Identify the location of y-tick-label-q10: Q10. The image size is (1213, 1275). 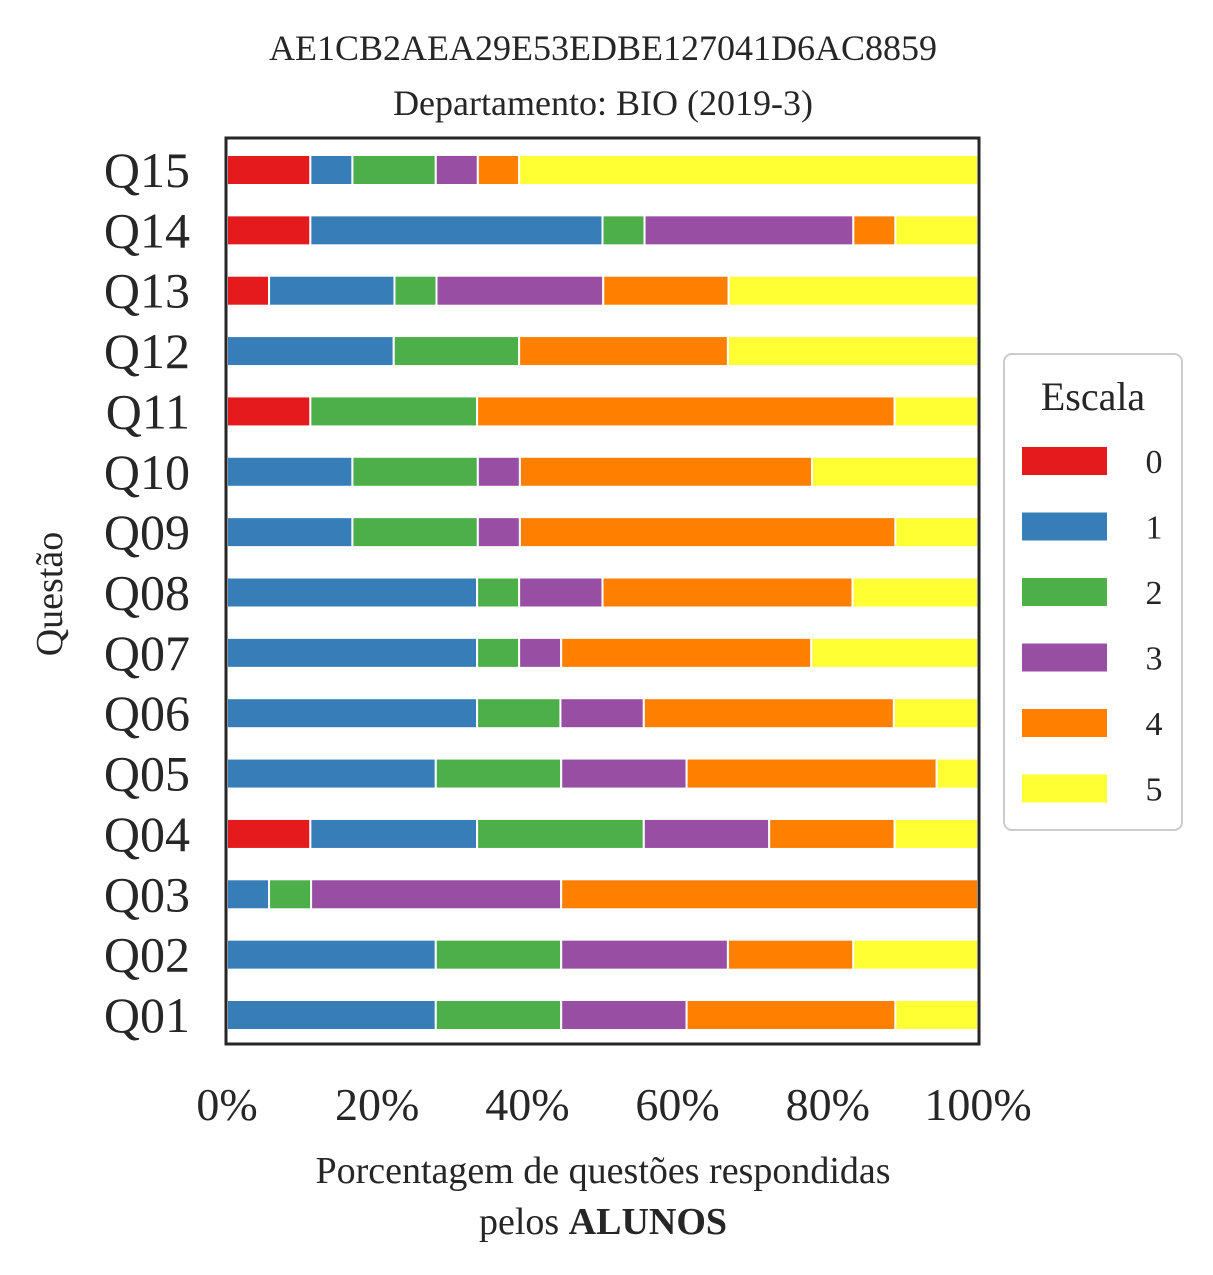
(147, 472).